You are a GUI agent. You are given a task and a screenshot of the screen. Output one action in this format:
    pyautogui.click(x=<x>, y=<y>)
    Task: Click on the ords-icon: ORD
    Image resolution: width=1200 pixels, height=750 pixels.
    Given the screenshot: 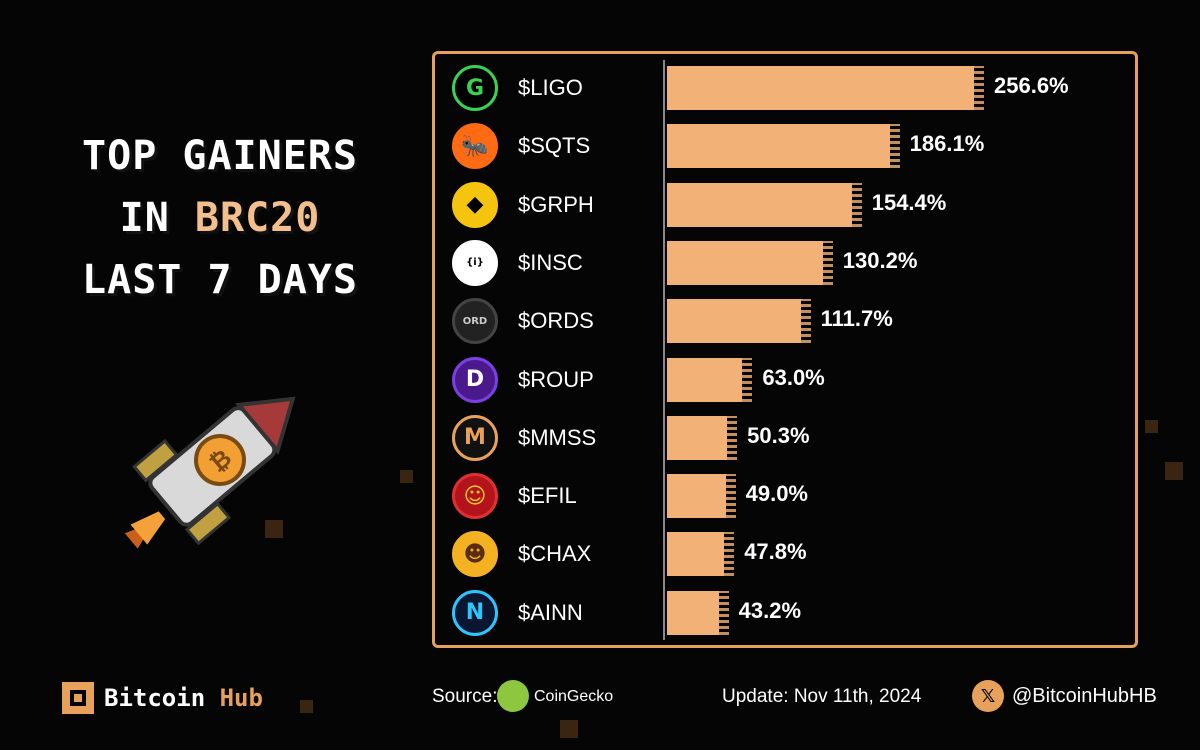 What is the action you would take?
    pyautogui.click(x=475, y=321)
    